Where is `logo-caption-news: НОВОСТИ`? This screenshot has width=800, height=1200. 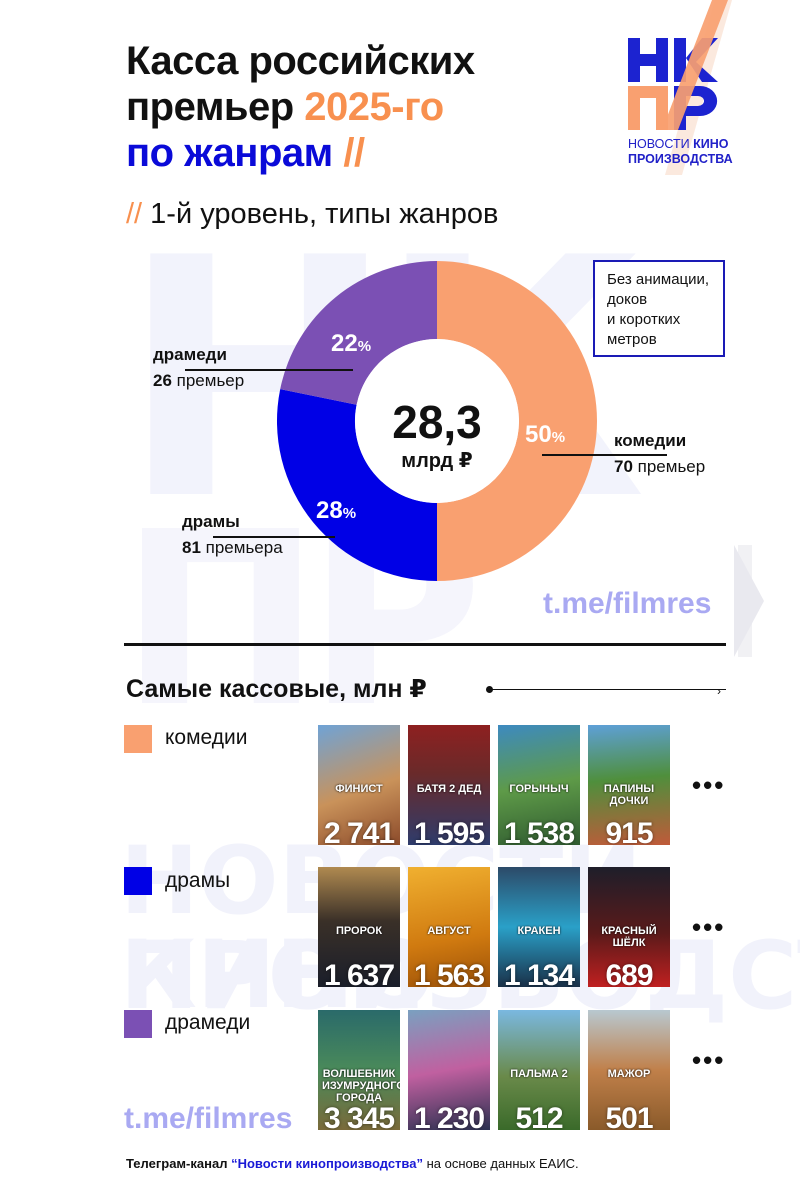
logo-caption-news: НОВОСТИ is located at coordinates (661, 144).